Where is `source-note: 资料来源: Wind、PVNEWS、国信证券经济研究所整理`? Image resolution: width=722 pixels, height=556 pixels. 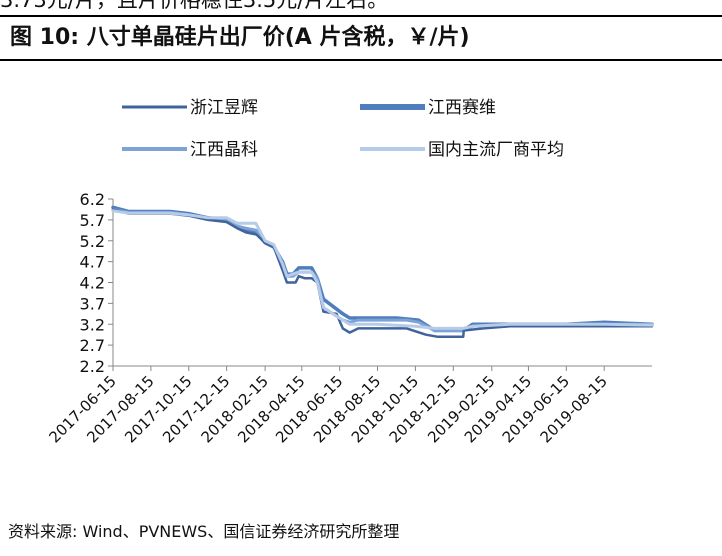 source-note: 资料来源: Wind、PVNEWS、国信证券经济研究所整理 is located at coordinates (204, 531).